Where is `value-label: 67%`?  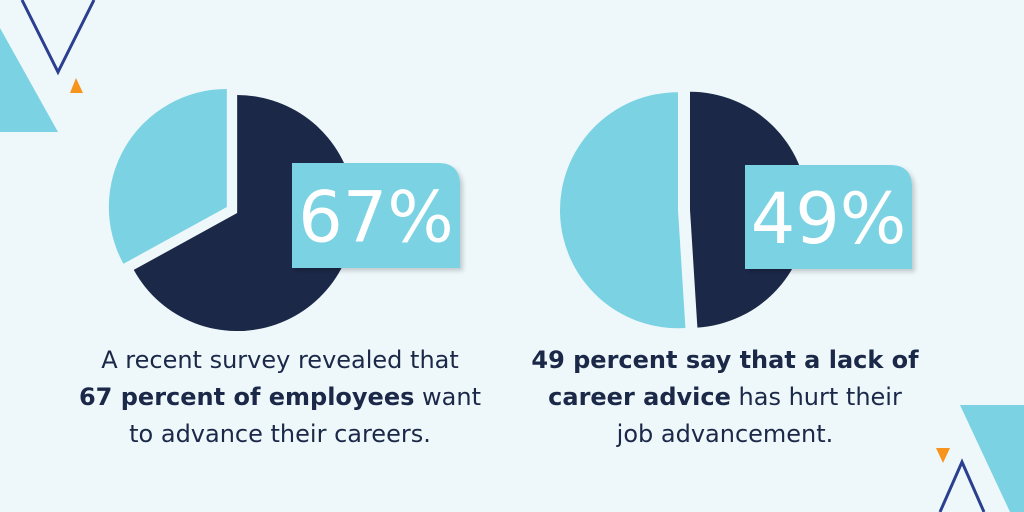 value-label: 67% is located at coordinates (376, 218).